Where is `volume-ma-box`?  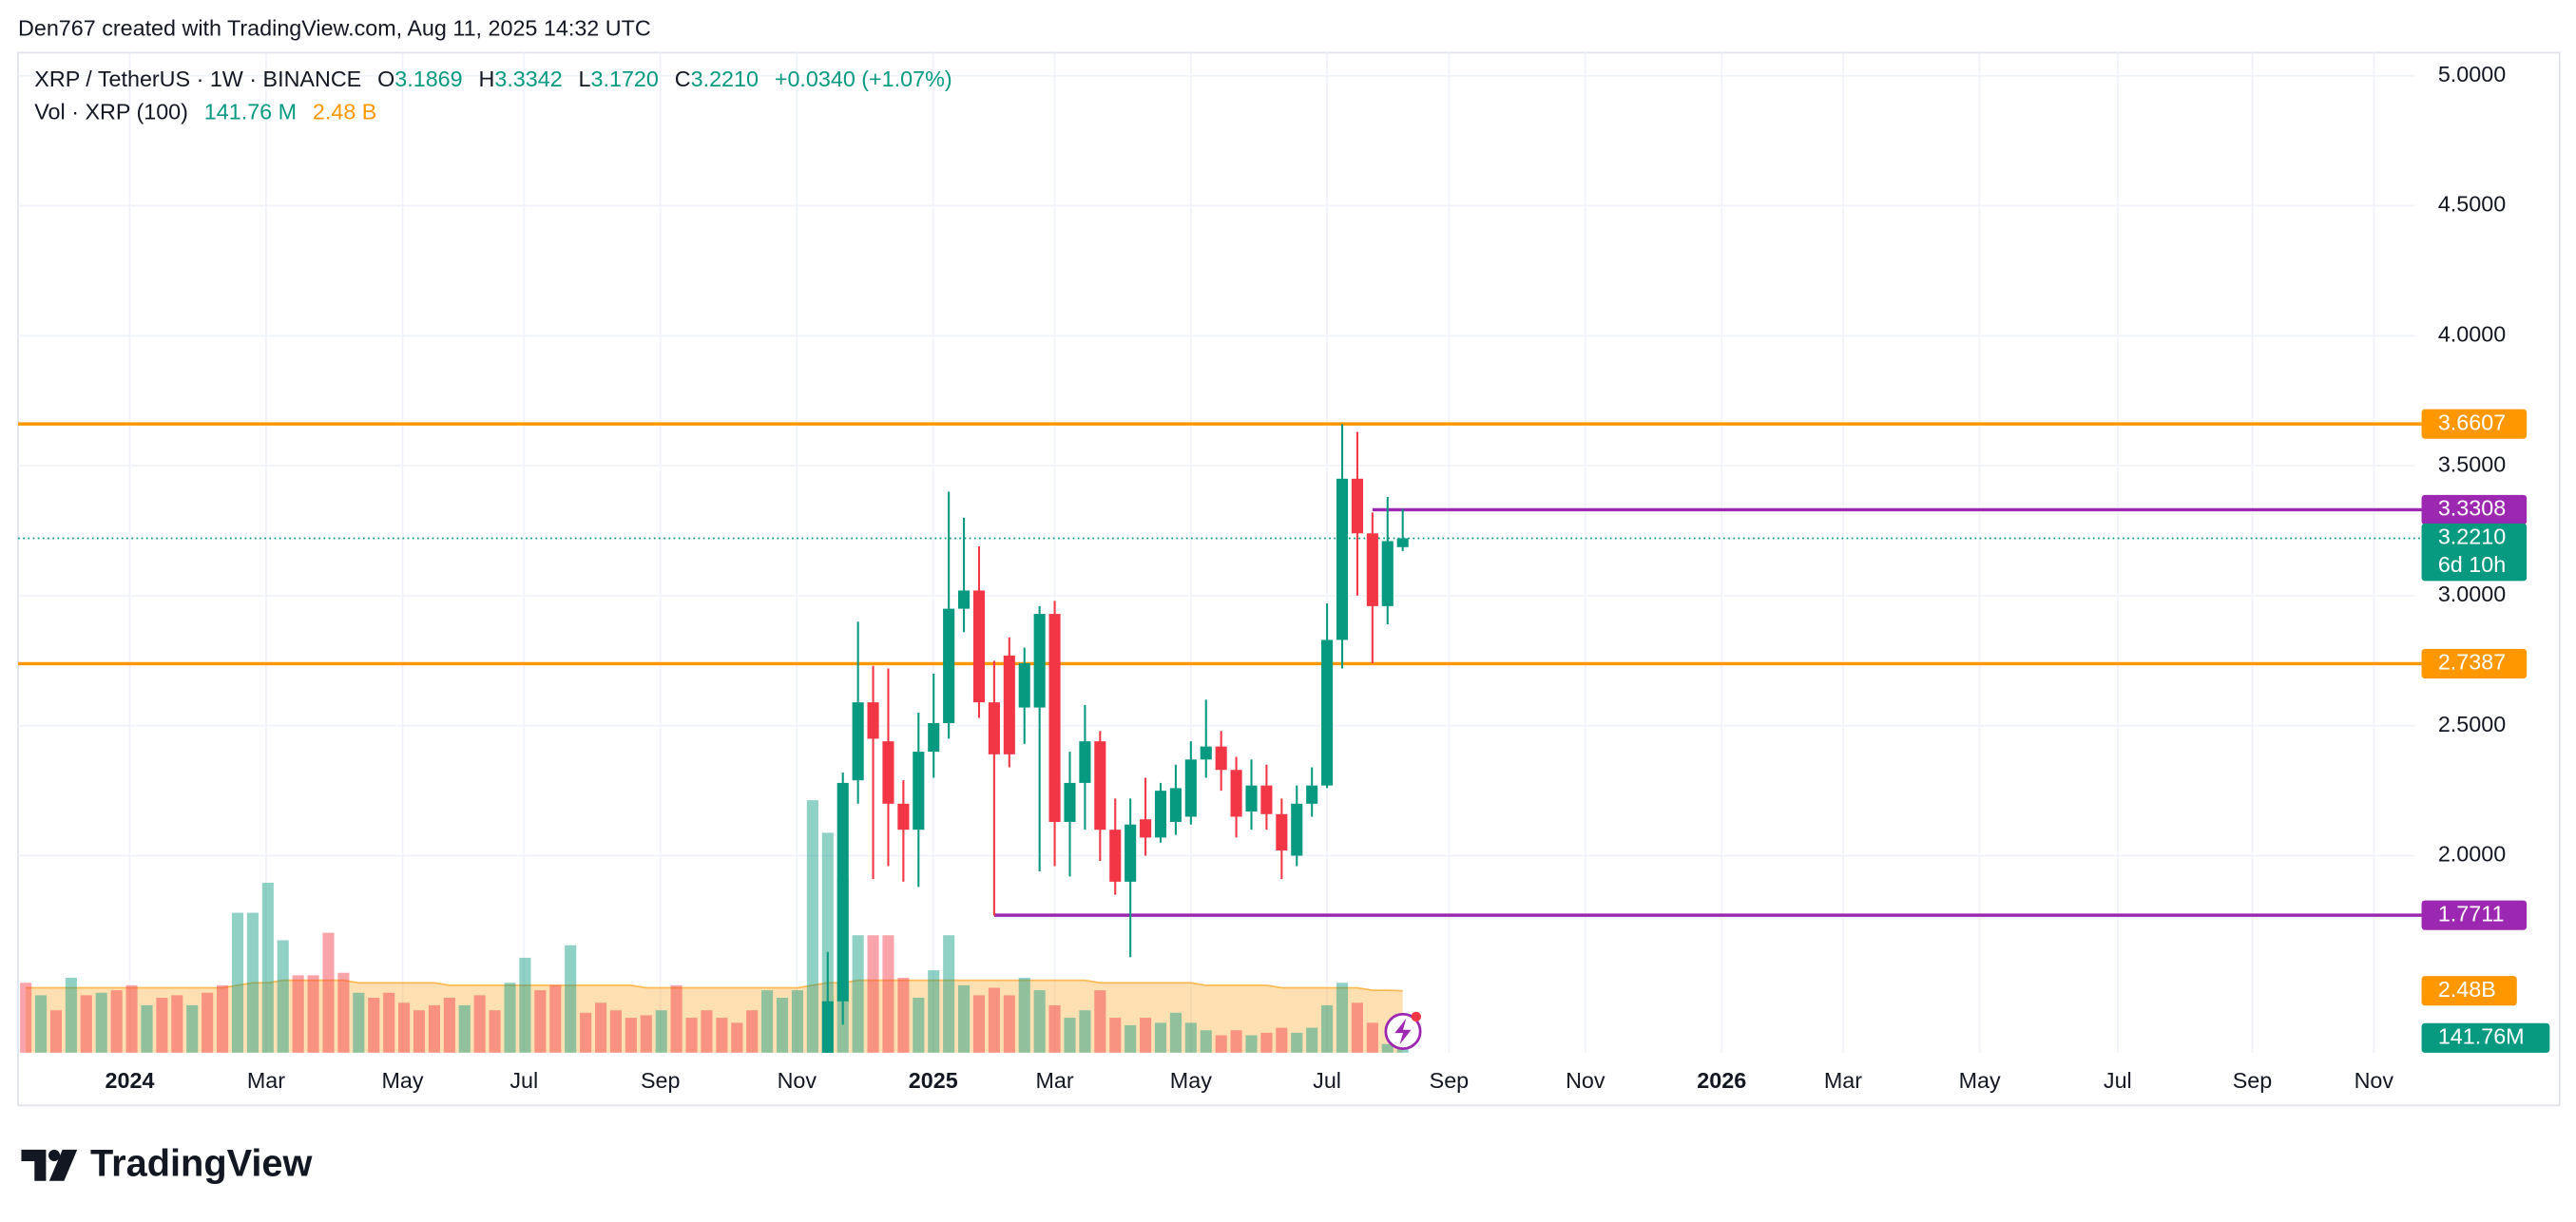
volume-ma-box is located at coordinates (2469, 991).